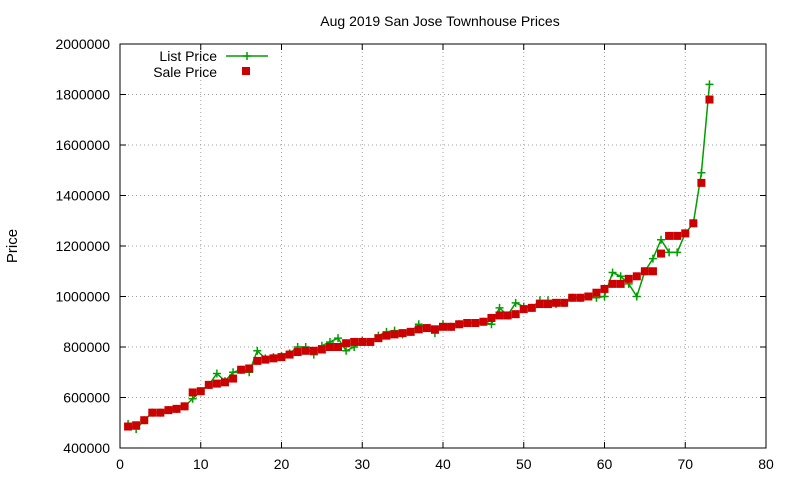 The image size is (800, 480). Describe the element at coordinates (439, 21) in the screenshot. I see `chart-title: Aug 2019 San Jose Townhouse Prices` at that location.